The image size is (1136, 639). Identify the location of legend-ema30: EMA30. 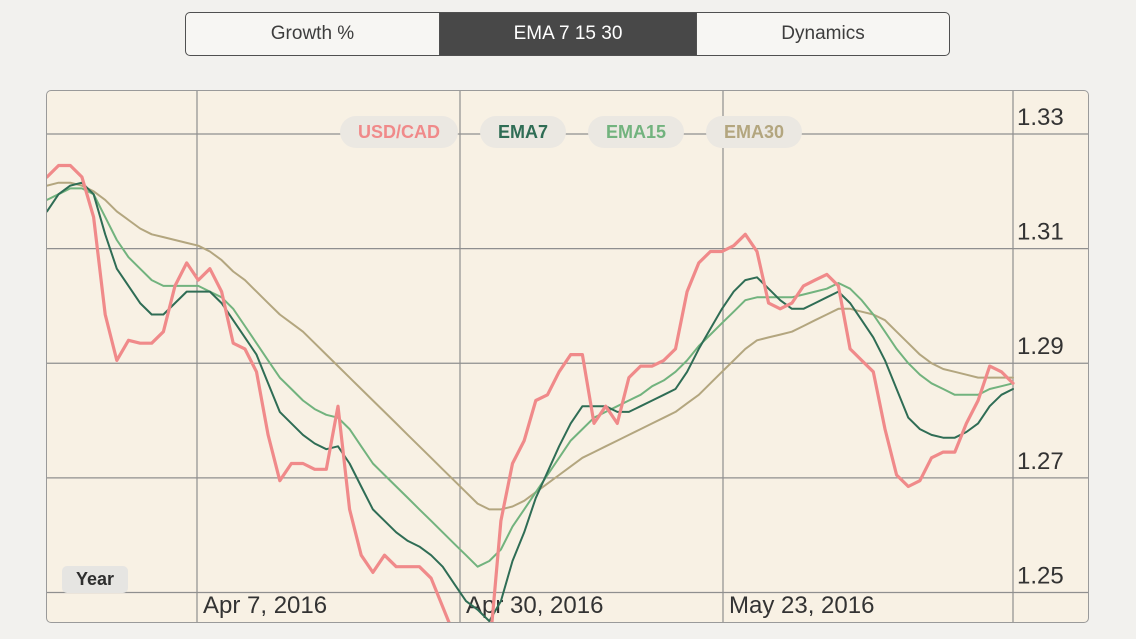
(754, 132).